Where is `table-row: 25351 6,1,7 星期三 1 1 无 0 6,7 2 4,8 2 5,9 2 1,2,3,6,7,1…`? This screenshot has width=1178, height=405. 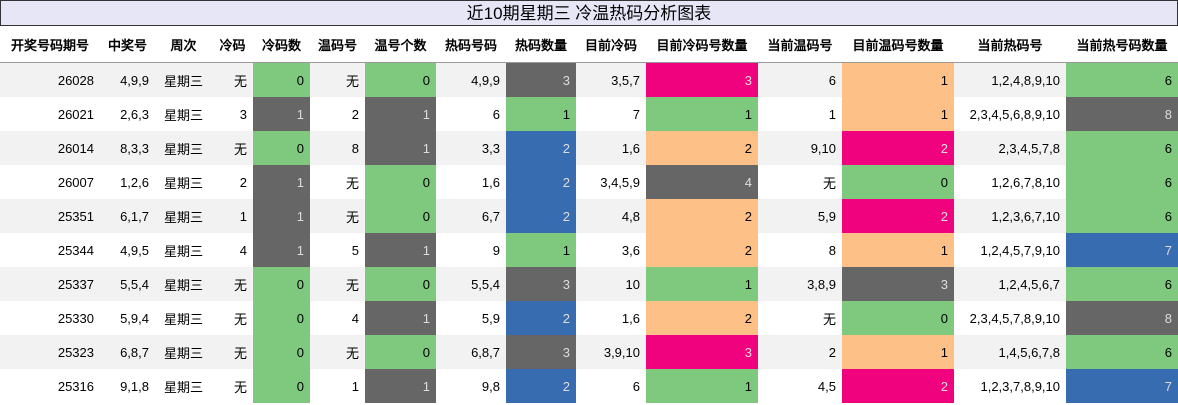
table-row: 25351 6,1,7 星期三 1 1 无 0 6,7 2 4,8 2 5,9 2 1,2,3,6,7,1… is located at coordinates (589, 216).